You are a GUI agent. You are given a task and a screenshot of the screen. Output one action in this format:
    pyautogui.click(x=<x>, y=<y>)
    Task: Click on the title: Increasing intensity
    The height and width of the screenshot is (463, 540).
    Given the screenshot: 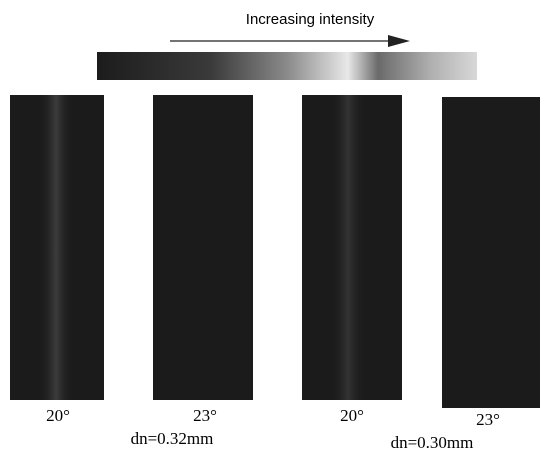 What is the action you would take?
    pyautogui.click(x=310, y=19)
    